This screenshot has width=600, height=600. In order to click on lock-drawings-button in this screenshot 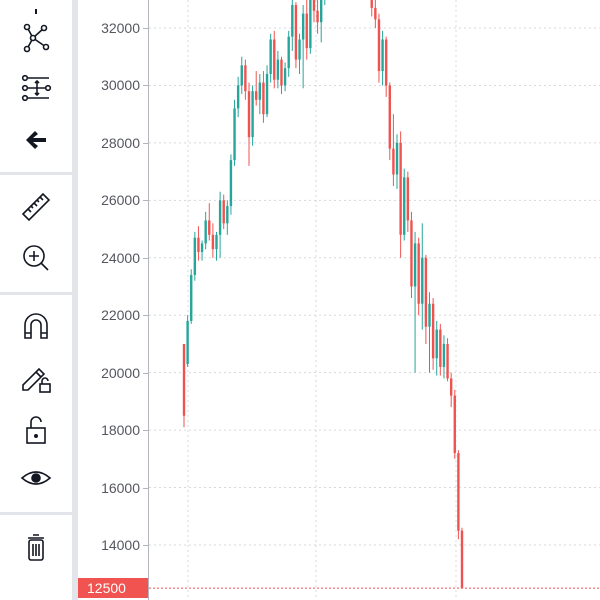, I will do `click(36, 378)`.